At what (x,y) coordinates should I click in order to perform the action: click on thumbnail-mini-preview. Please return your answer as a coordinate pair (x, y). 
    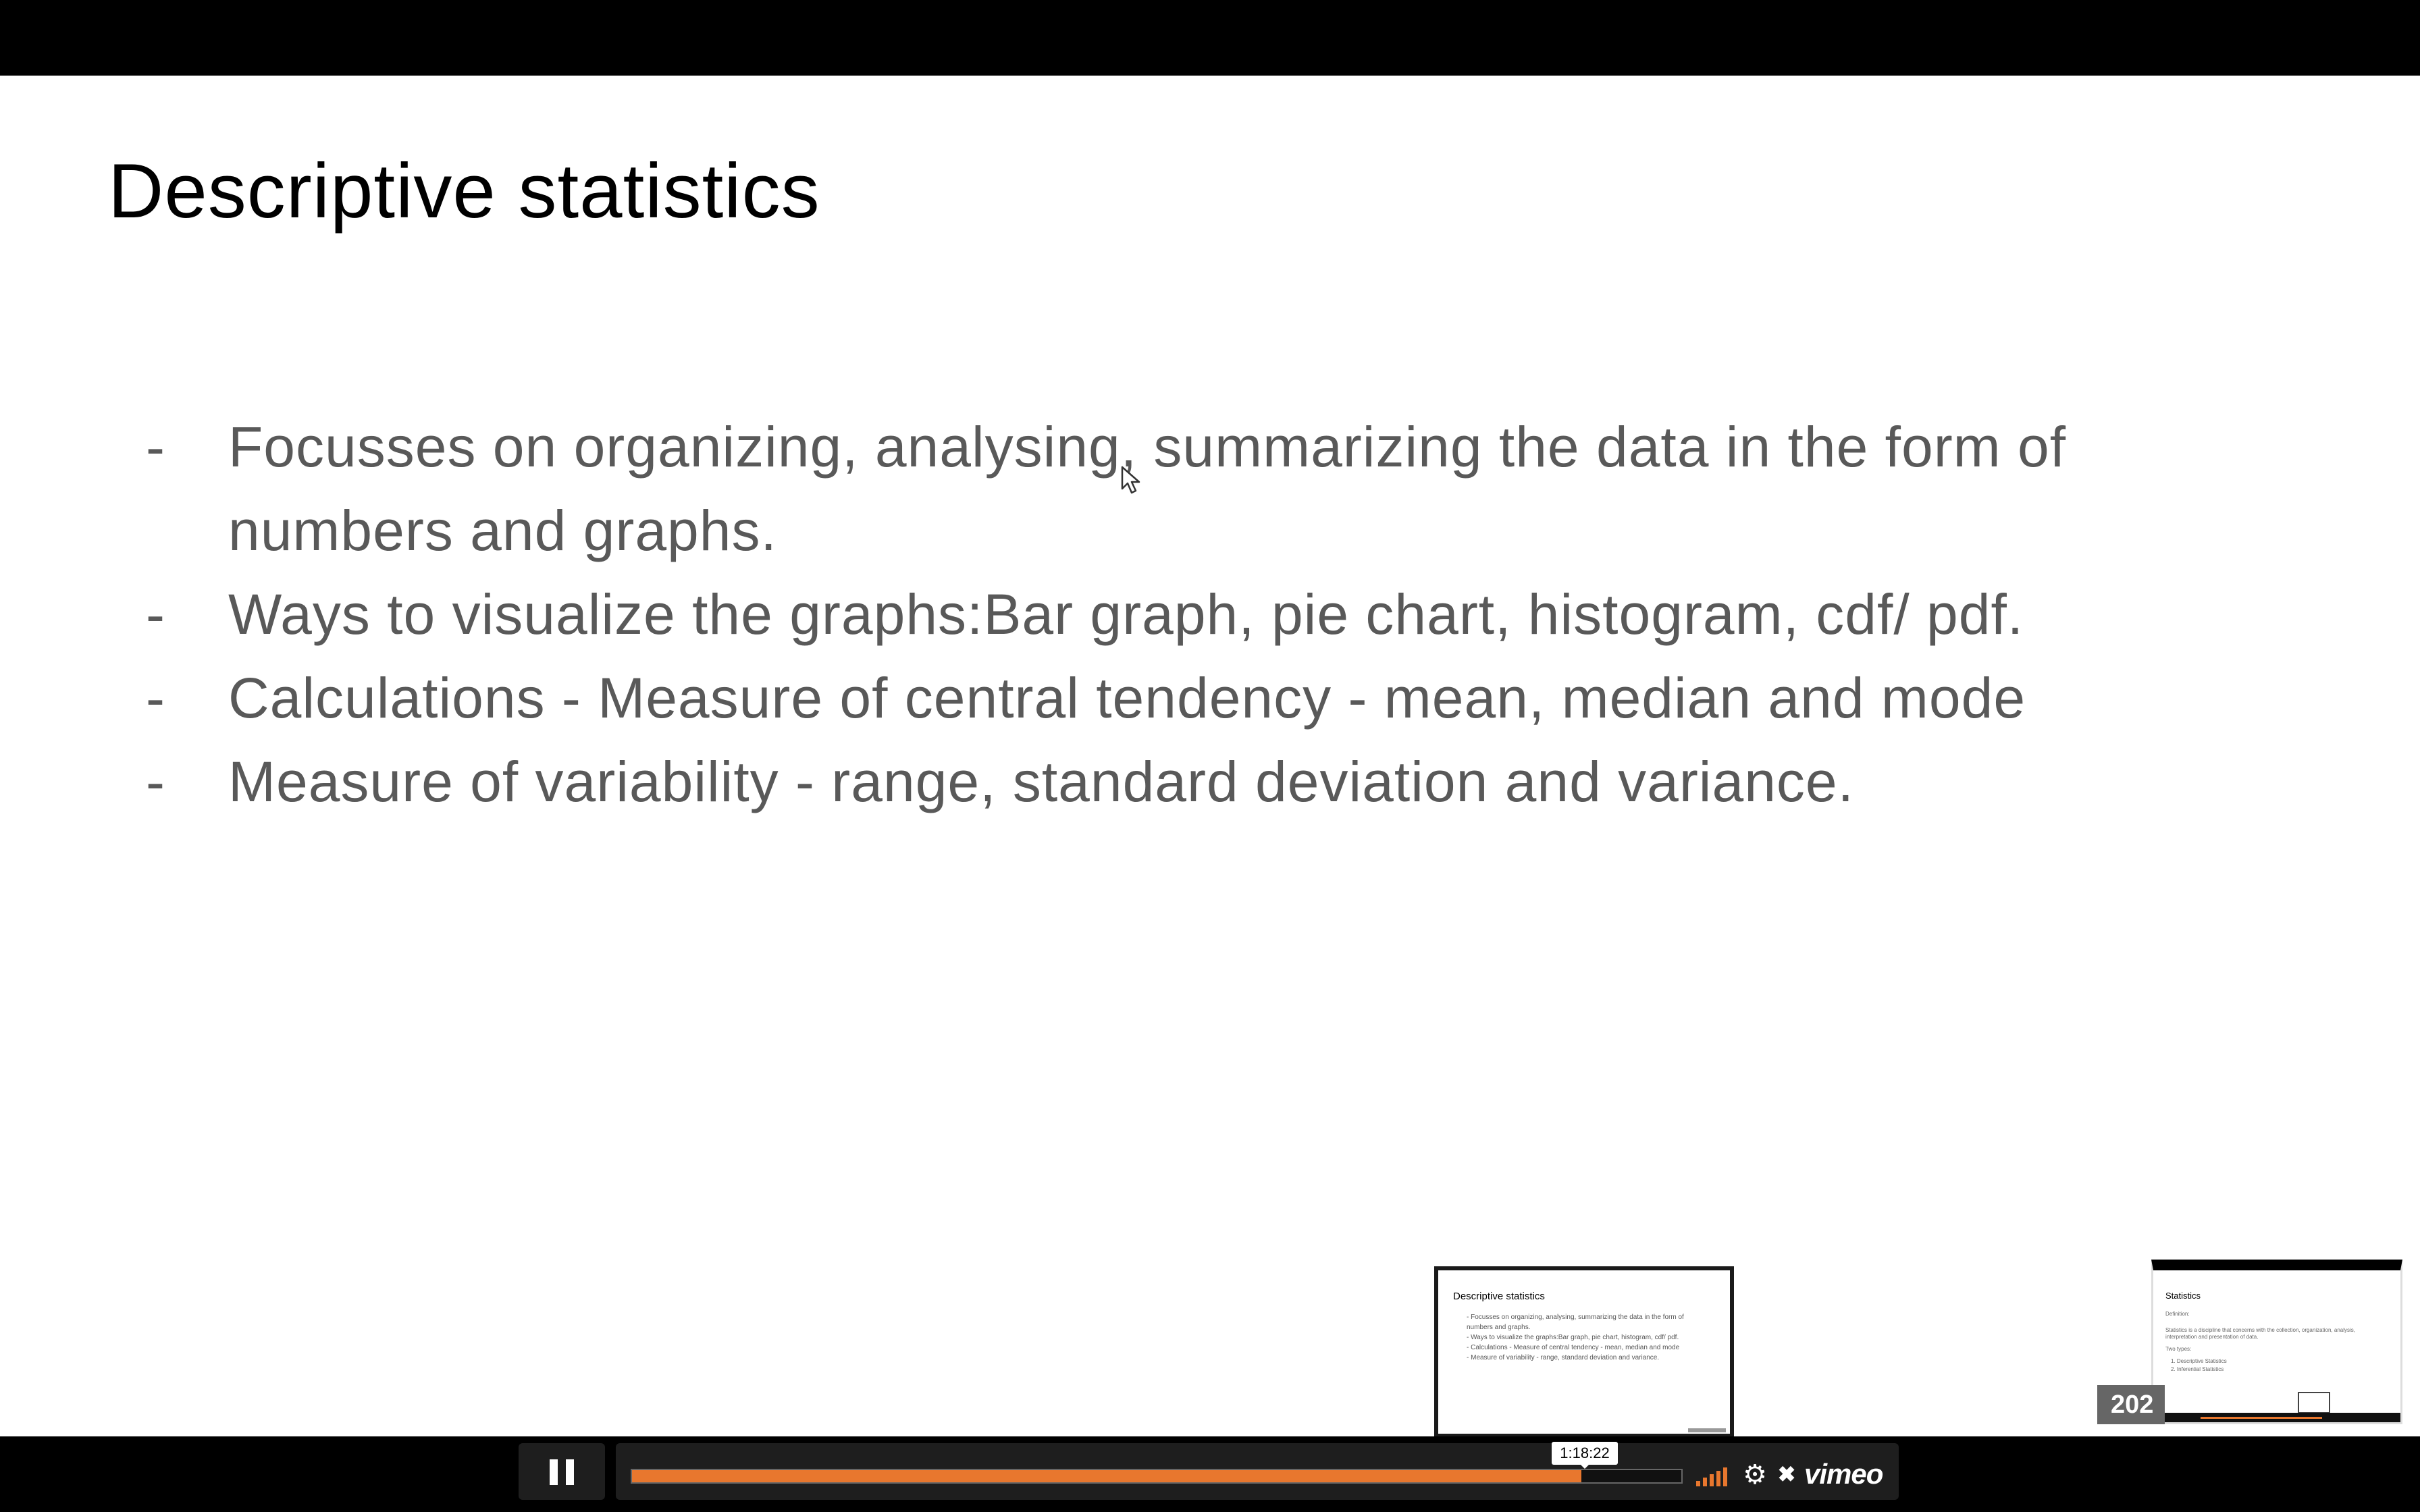
    Looking at the image, I should click on (2314, 1403).